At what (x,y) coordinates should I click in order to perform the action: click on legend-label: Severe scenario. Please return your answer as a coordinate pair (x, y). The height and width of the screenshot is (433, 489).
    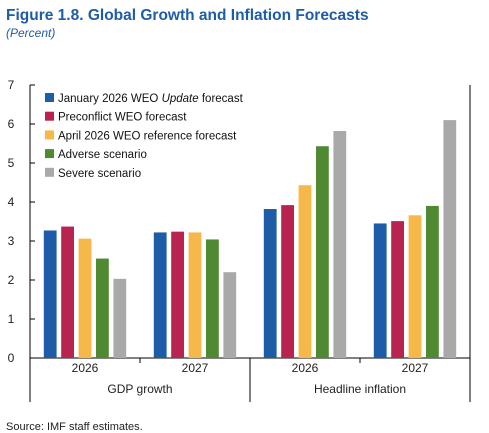
    Looking at the image, I should click on (99, 174).